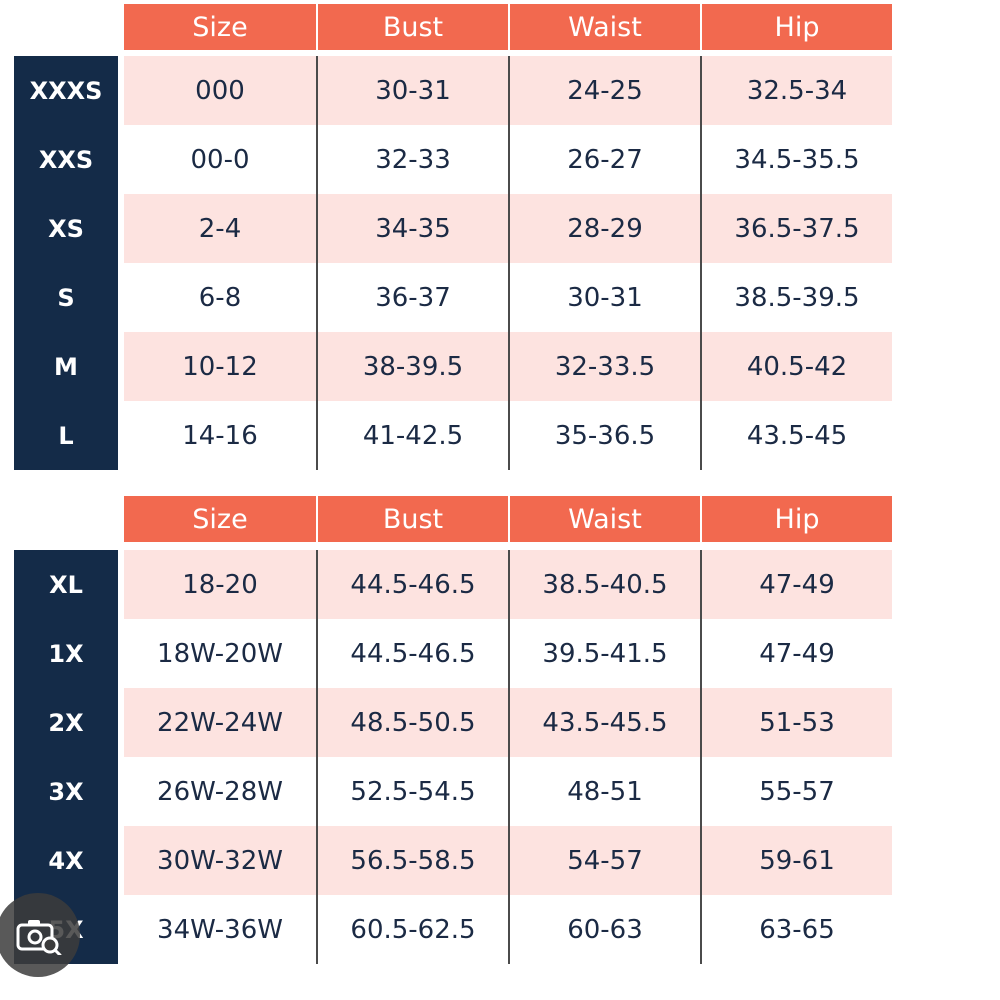  I want to click on camera-search-icon, so click(39, 937).